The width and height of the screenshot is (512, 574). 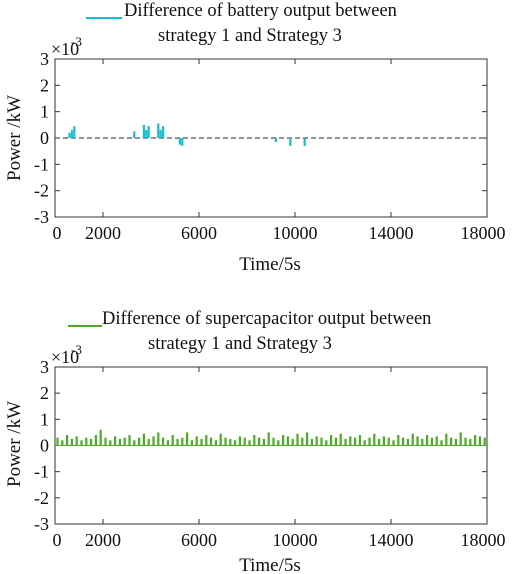 What do you see at coordinates (103, 233) in the screenshot?
I see `x-tick-label: 2000` at bounding box center [103, 233].